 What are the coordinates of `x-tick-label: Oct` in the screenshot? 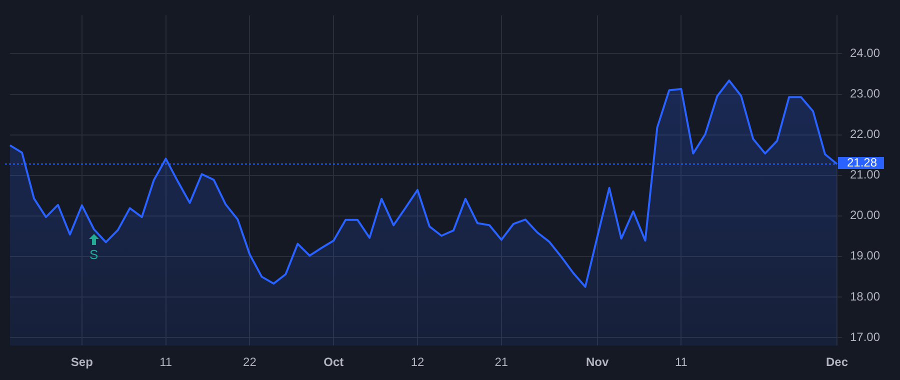 It's located at (334, 362).